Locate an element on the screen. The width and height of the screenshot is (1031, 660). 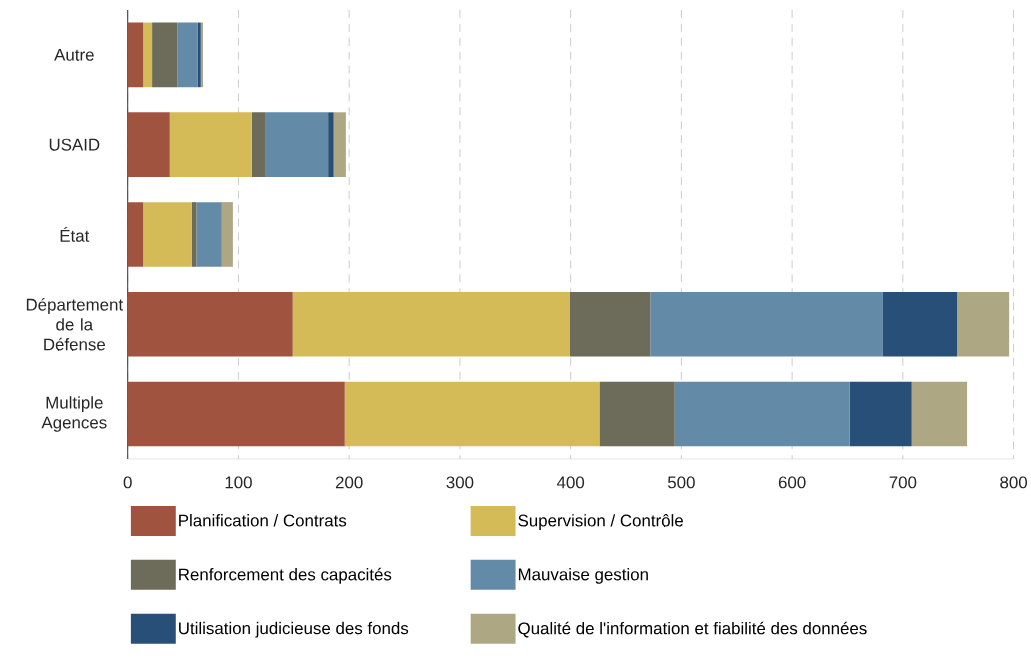
x-tick-label: 600 is located at coordinates (792, 482).